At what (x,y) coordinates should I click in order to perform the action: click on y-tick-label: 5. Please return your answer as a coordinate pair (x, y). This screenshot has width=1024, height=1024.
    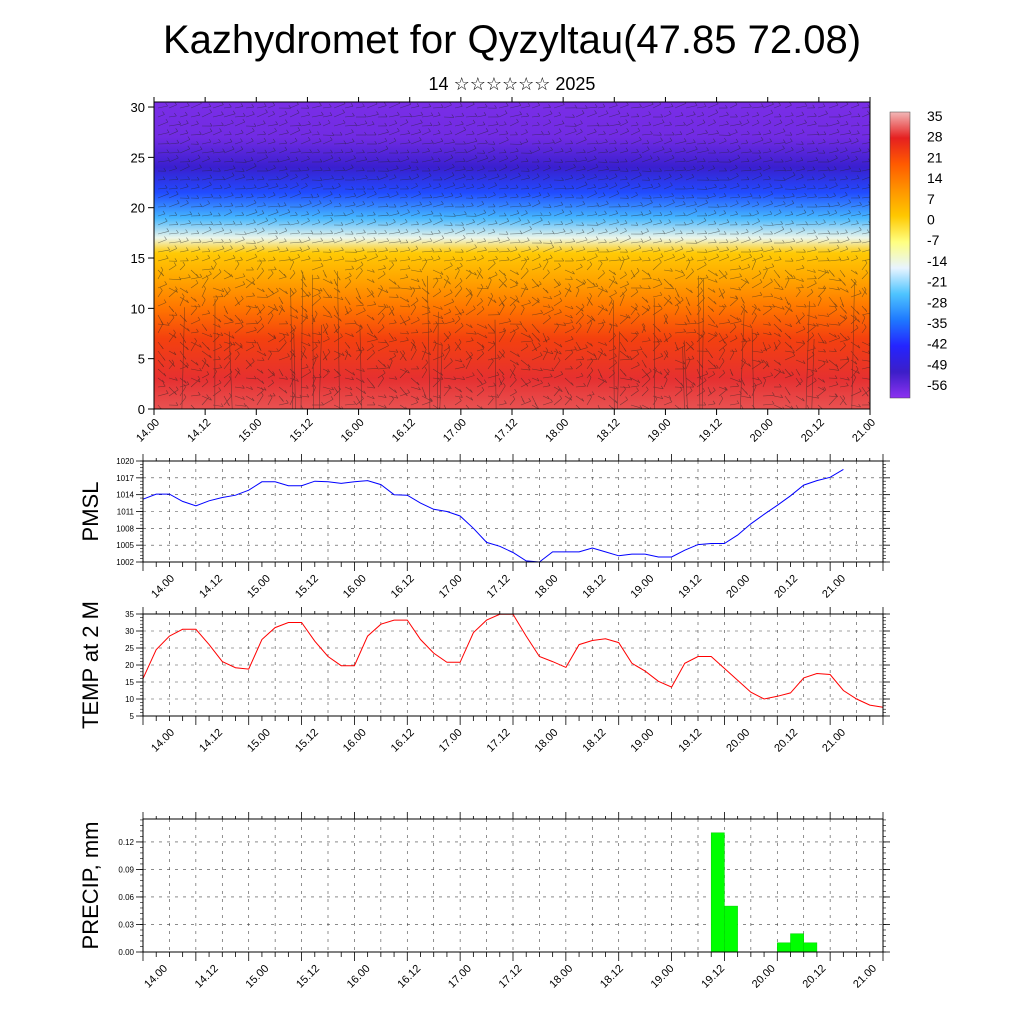
    Looking at the image, I should click on (132, 716).